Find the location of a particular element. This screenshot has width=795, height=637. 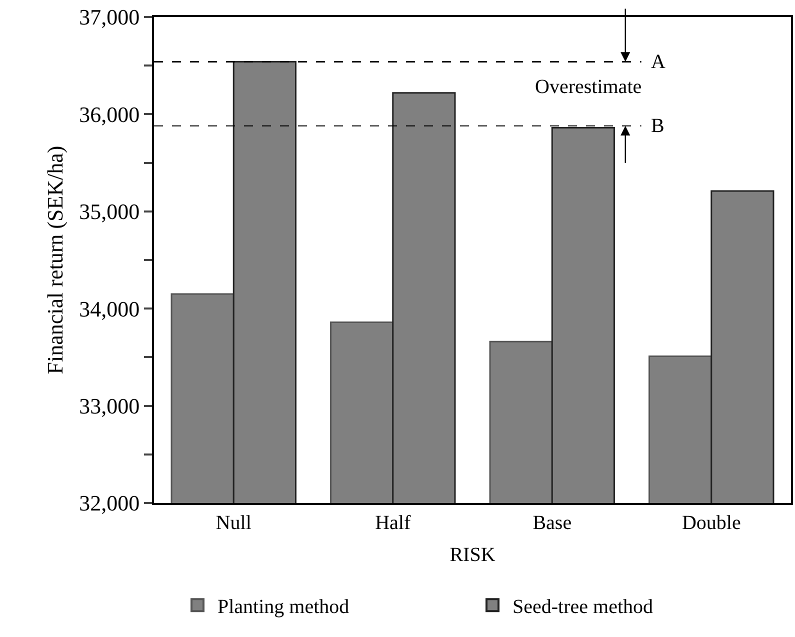

x-tick-label: Half is located at coordinates (393, 523).